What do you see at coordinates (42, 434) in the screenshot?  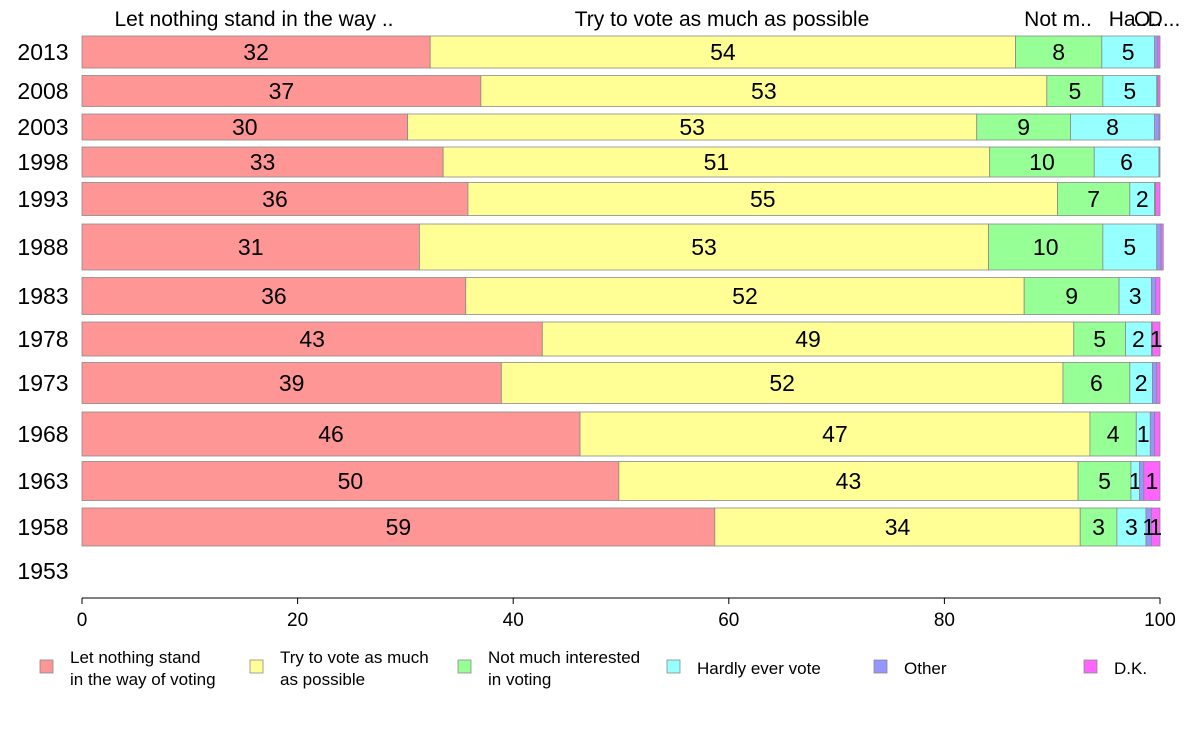 I see `year-label: 1968` at bounding box center [42, 434].